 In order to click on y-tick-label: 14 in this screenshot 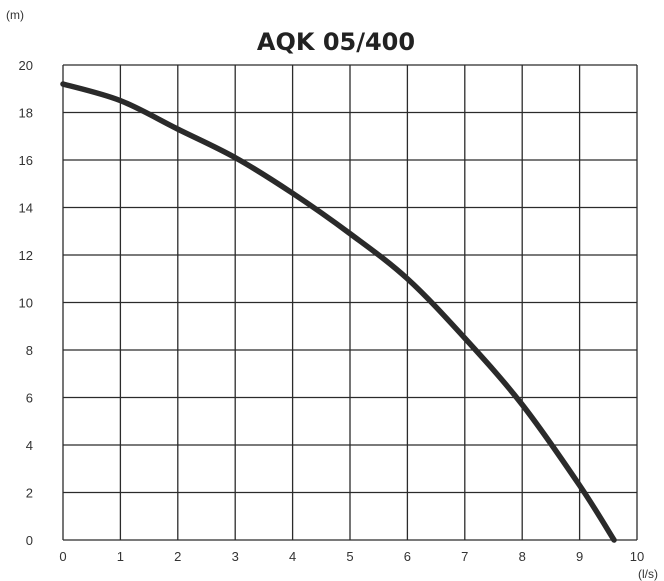, I will do `click(26, 208)`.